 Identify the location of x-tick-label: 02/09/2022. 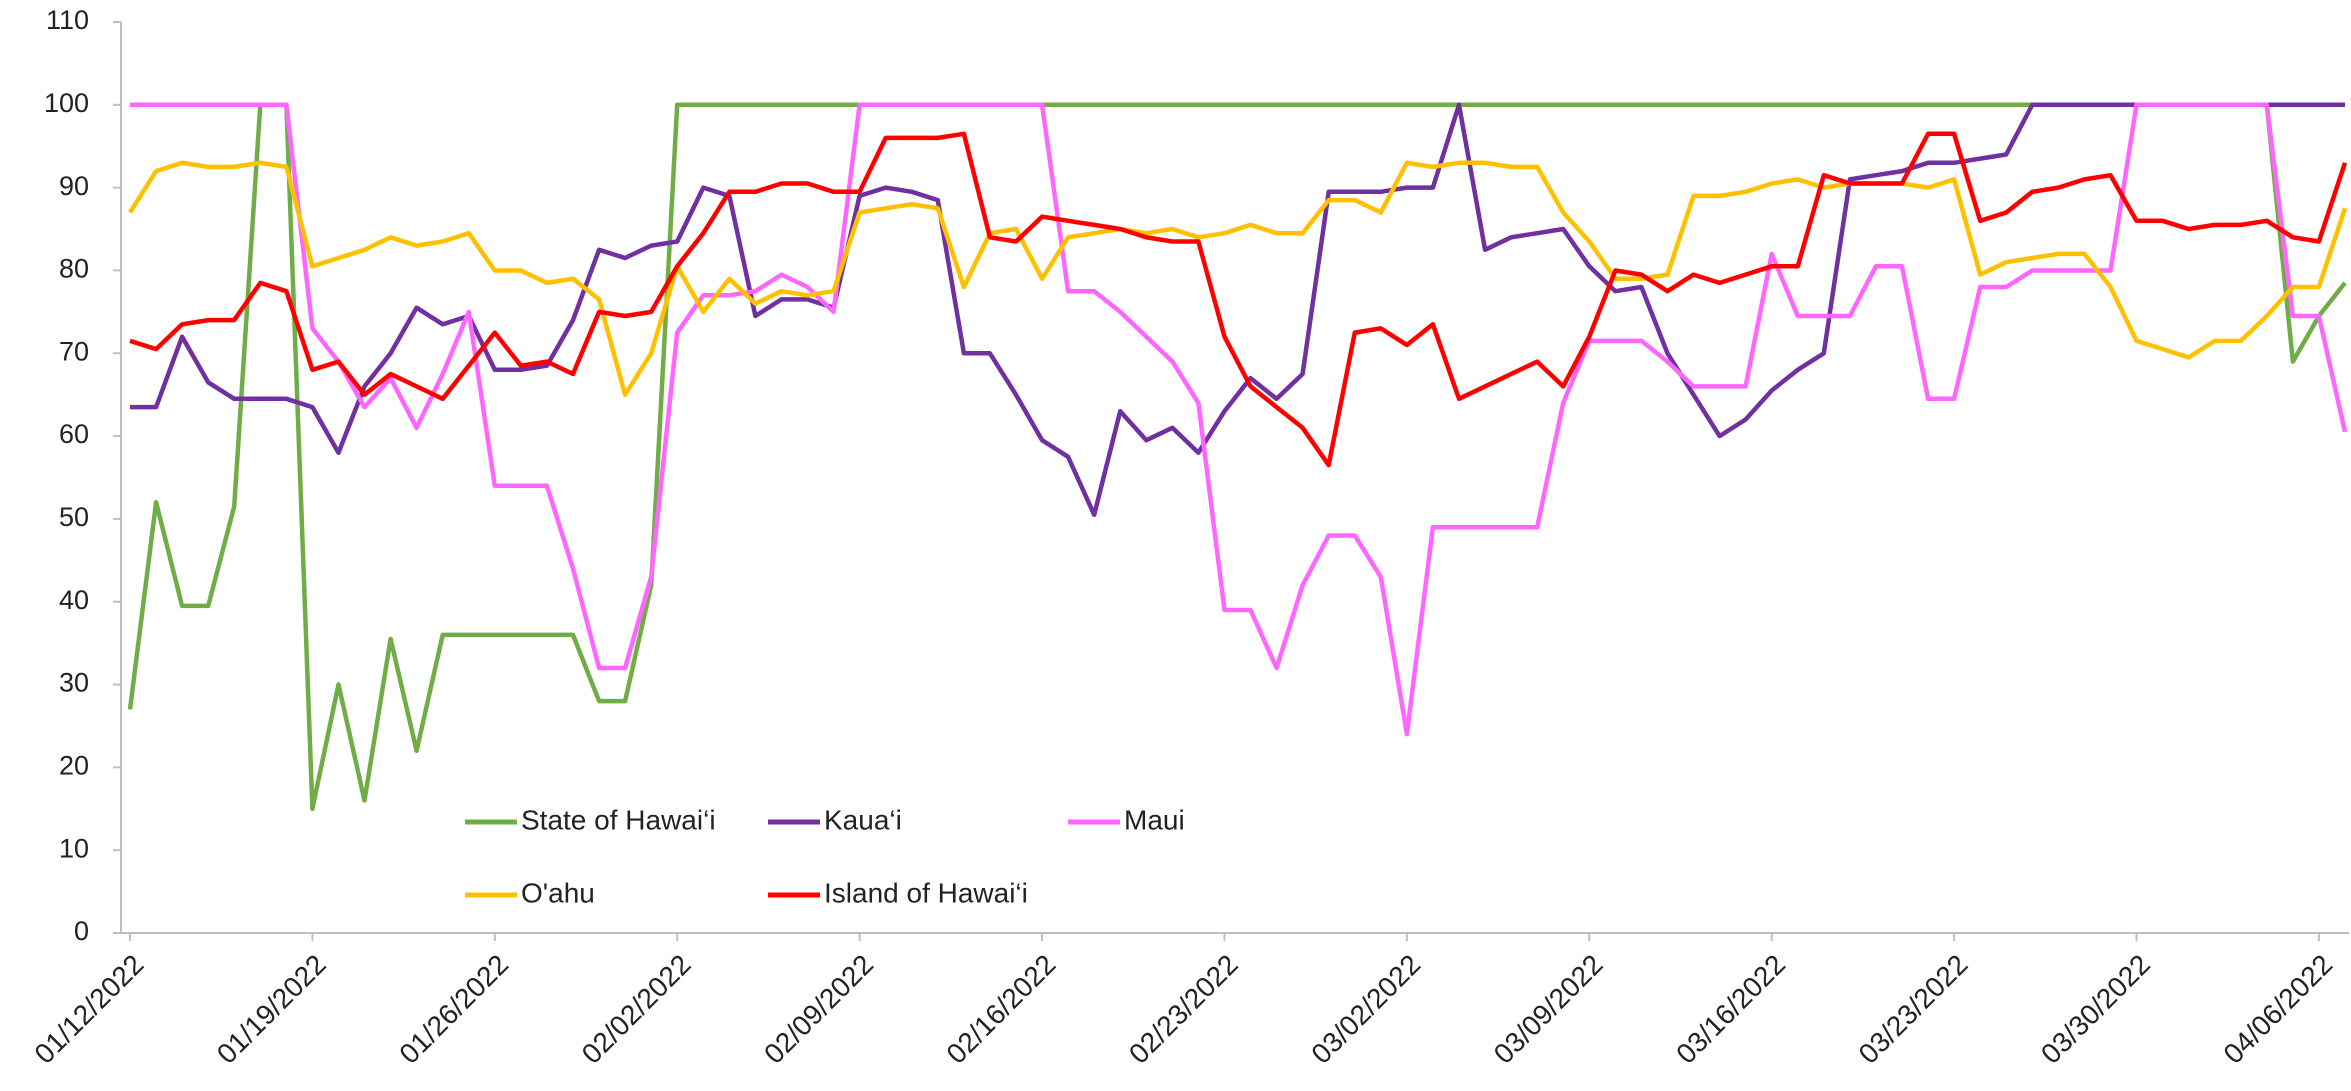
(818, 1009).